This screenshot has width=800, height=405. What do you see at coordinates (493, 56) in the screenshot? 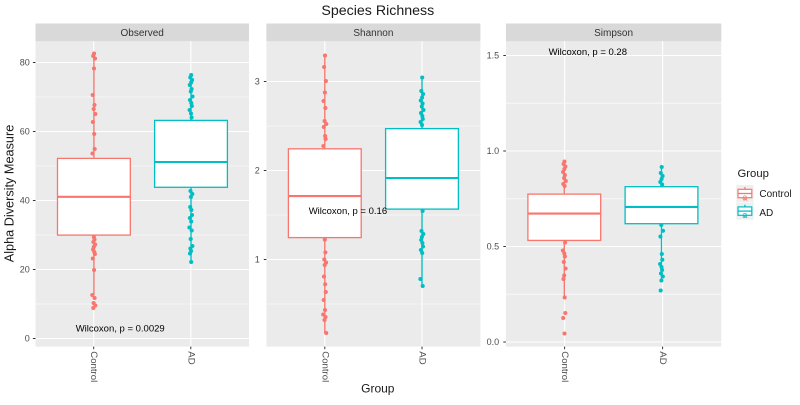
I see `svg-text: 1.5` at bounding box center [493, 56].